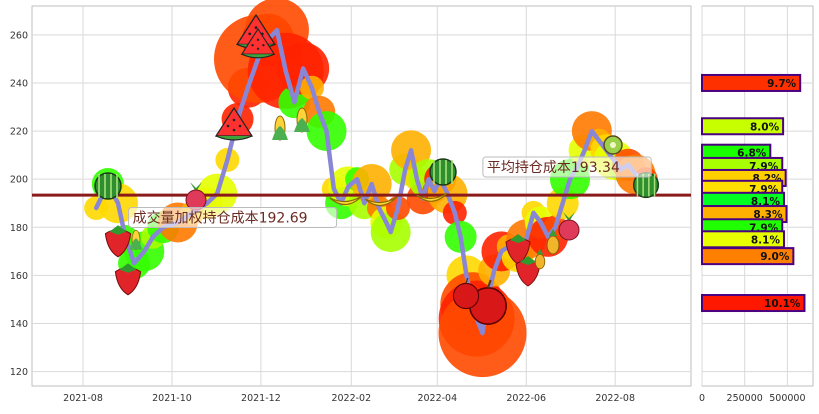 The height and width of the screenshot is (414, 819). I want to click on apple-icon, so click(466, 293).